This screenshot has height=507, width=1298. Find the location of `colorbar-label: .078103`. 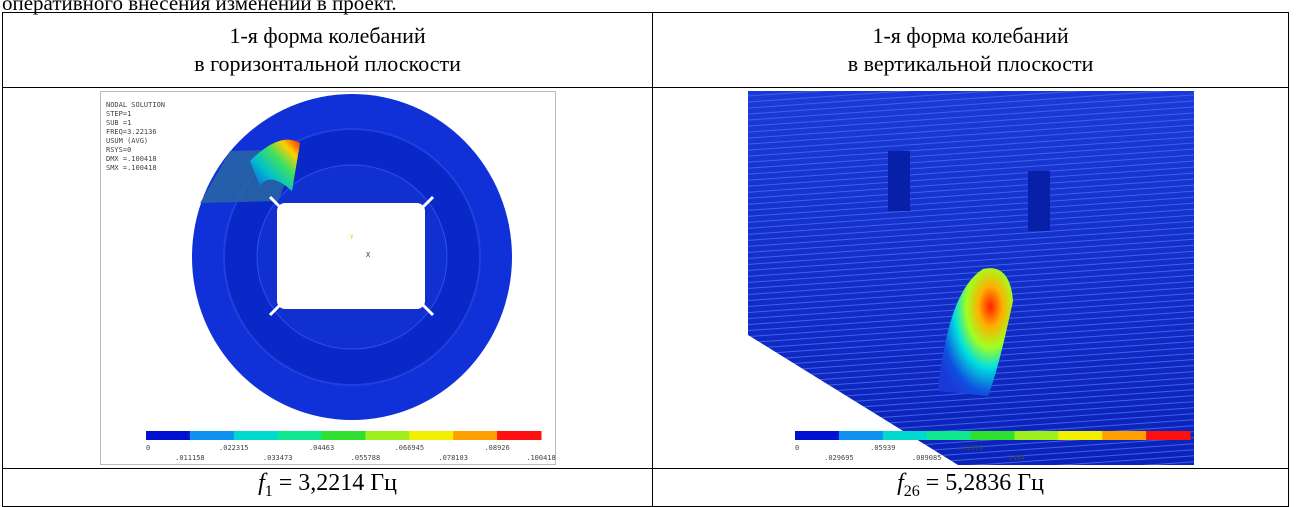

colorbar-label: .078103 is located at coordinates (453, 458).